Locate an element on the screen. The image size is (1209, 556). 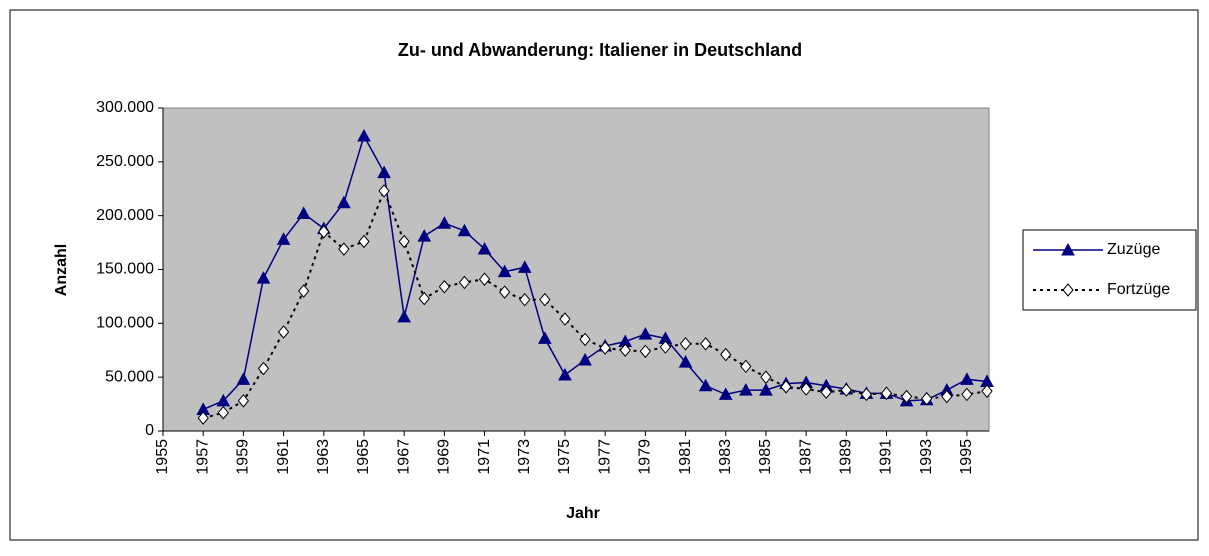
x-tick-label: 1979 is located at coordinates (645, 457).